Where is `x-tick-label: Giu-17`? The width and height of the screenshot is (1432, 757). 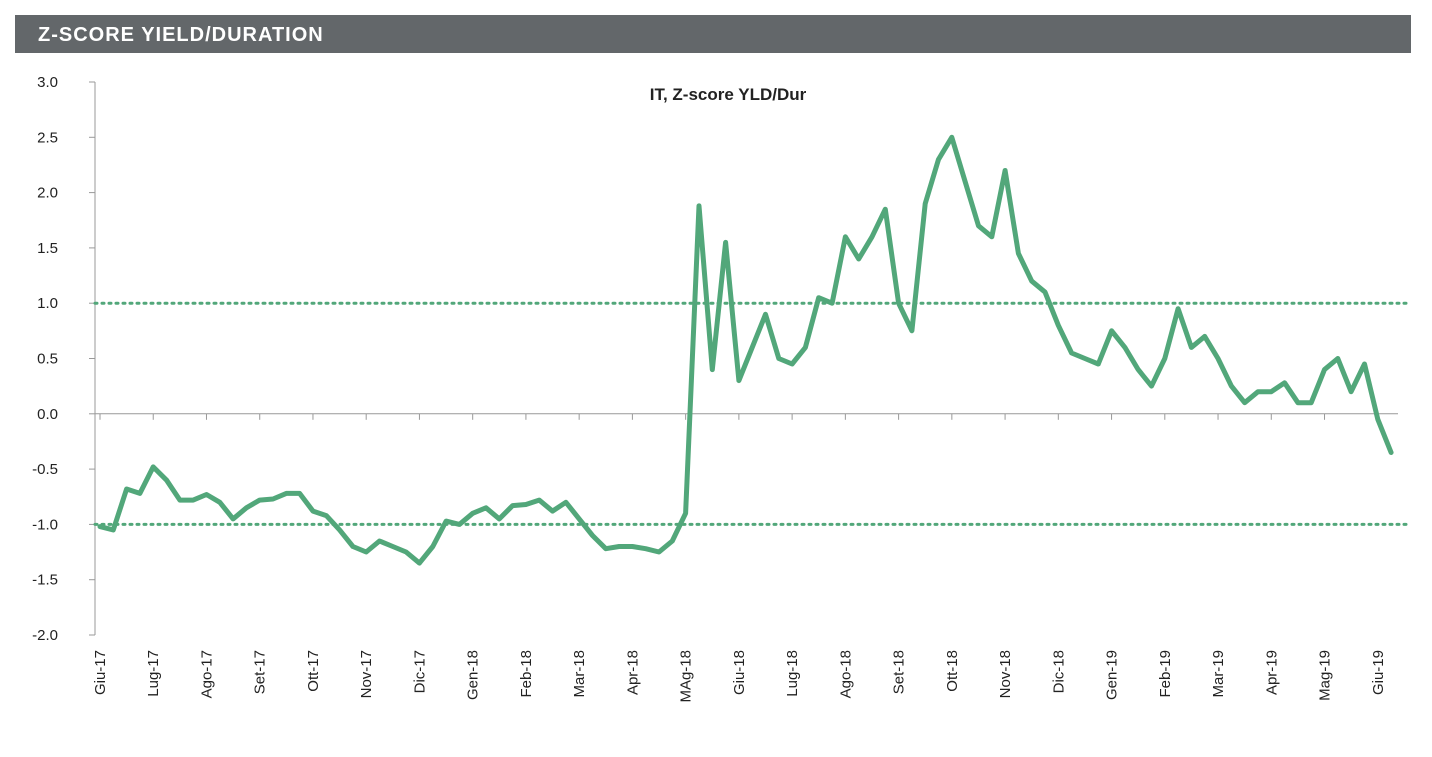
x-tick-label: Giu-17 is located at coordinates (100, 672).